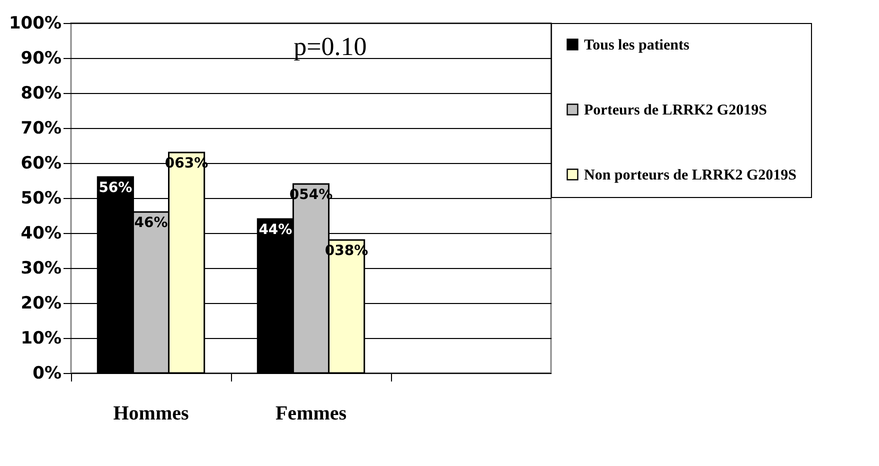 This screenshot has height=466, width=879. What do you see at coordinates (115, 188) in the screenshot?
I see `data-label: 56%` at bounding box center [115, 188].